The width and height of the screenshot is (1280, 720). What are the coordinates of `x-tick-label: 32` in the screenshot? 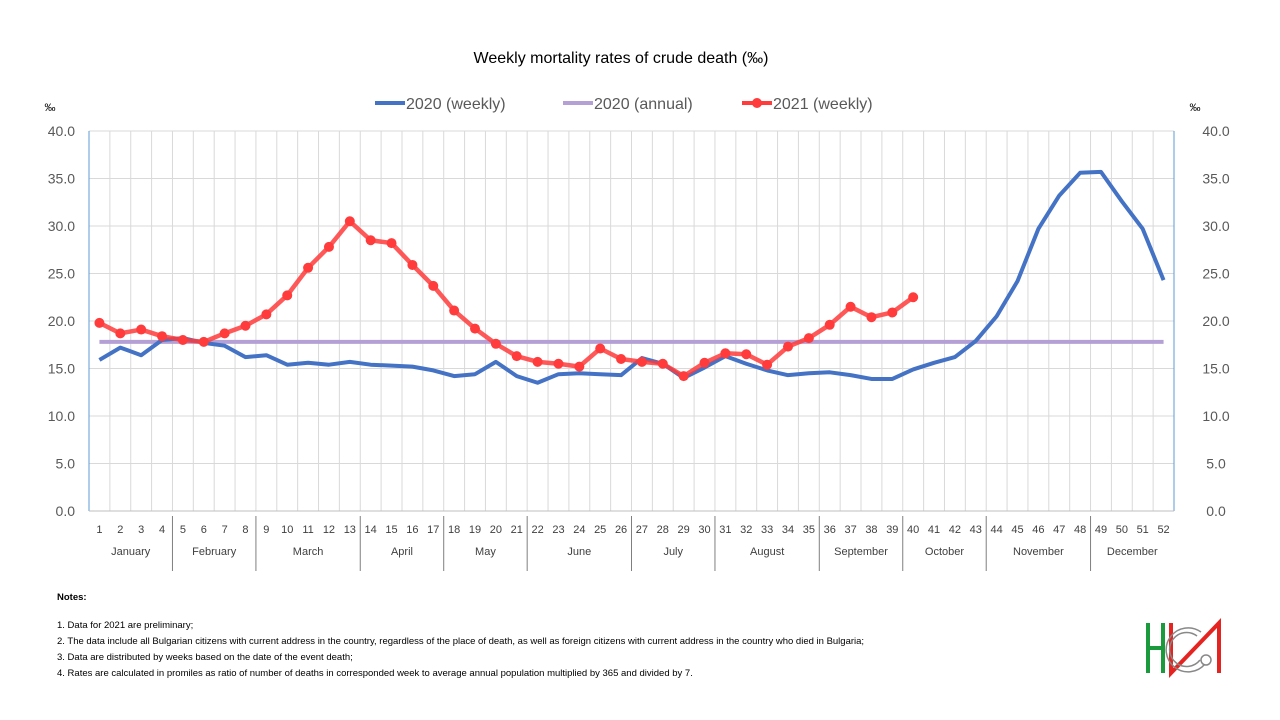 It's located at (746, 530).